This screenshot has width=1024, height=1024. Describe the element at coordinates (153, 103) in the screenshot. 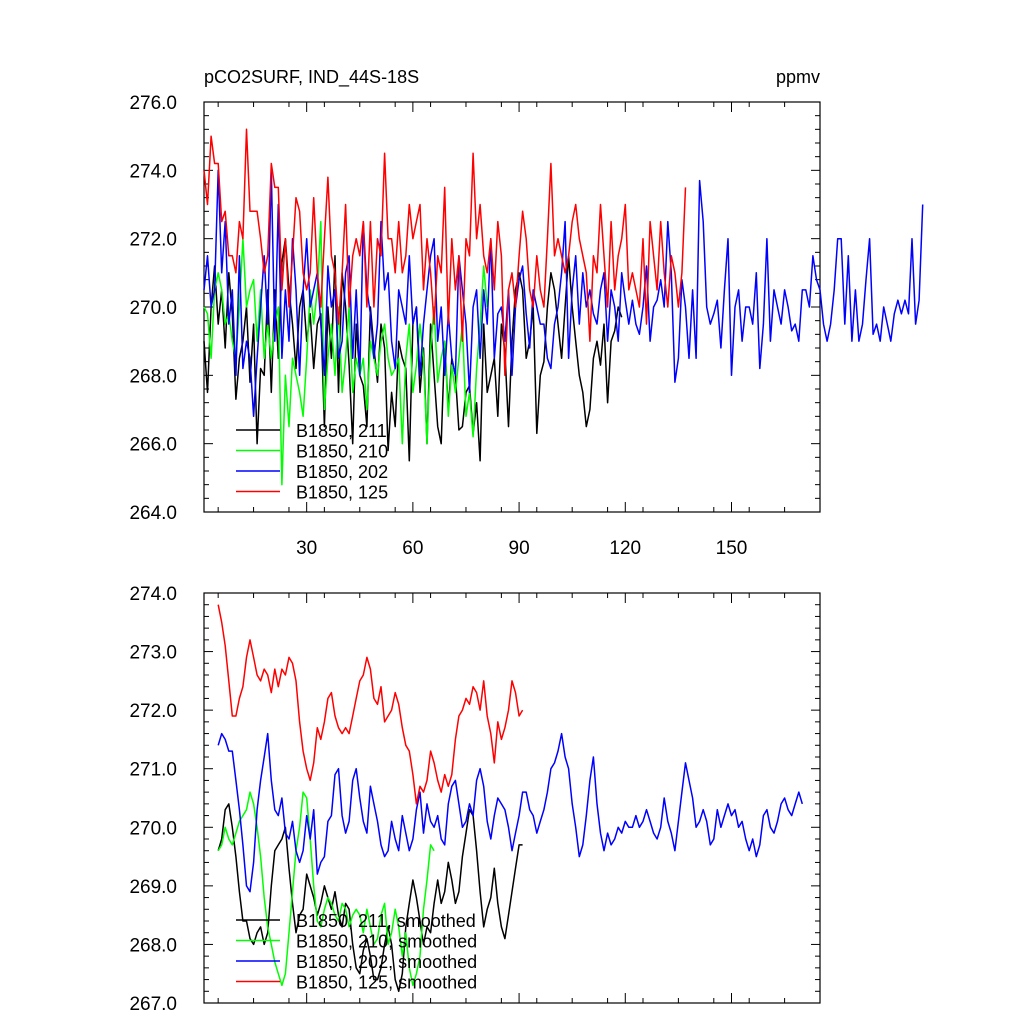

I see `y-tick-label: 276.0` at that location.